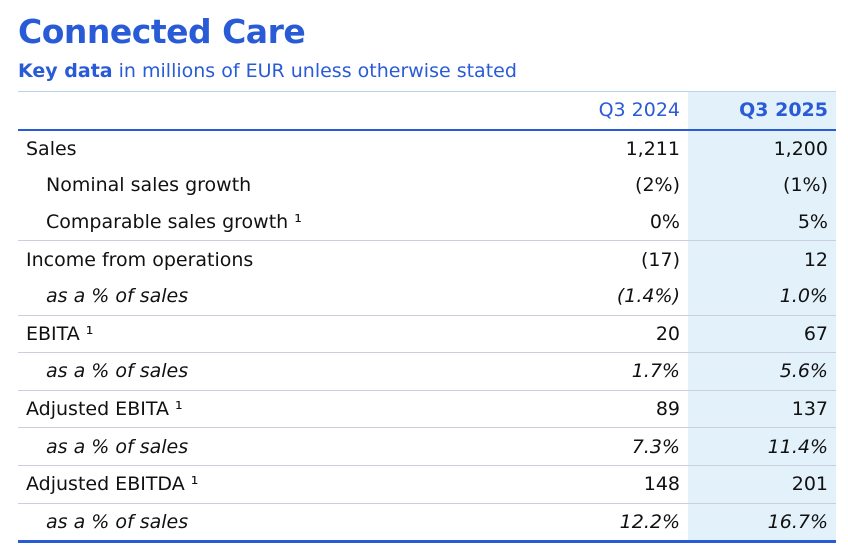  I want to click on row-label: Income from operations, so click(140, 259).